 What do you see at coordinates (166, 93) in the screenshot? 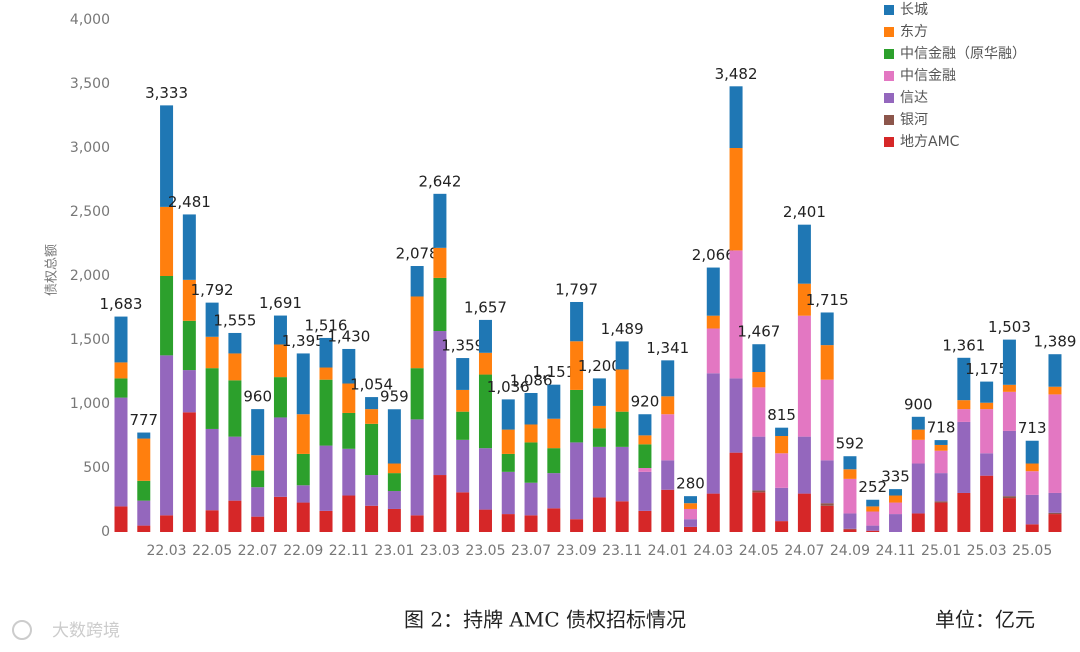
I see `total-label: 3,333` at bounding box center [166, 93].